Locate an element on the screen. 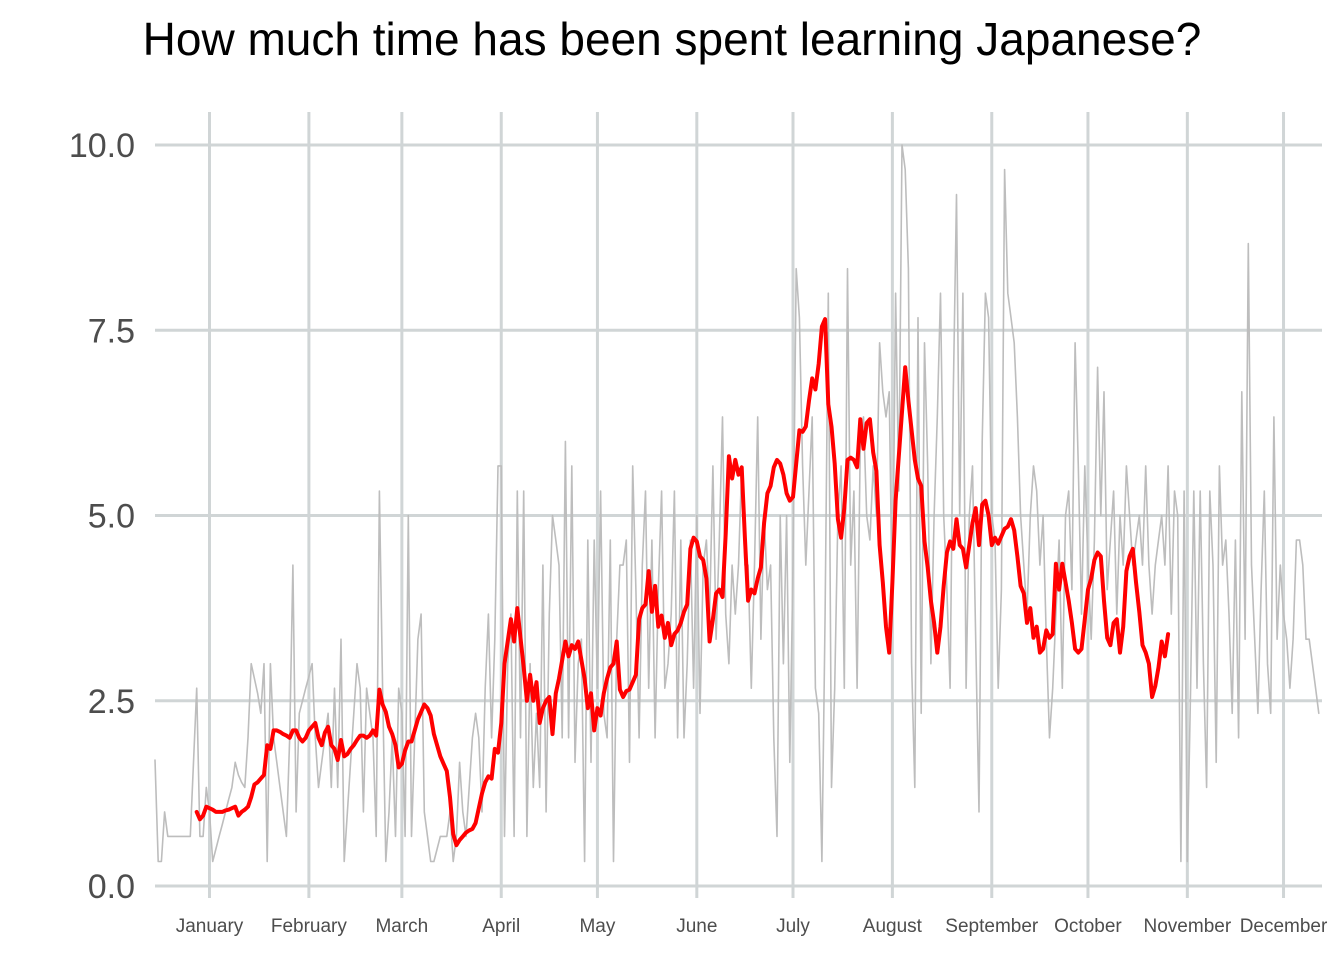 Image resolution: width=1344 pixels, height=960 pixels. y-tick-label: 0.0 is located at coordinates (111, 887).